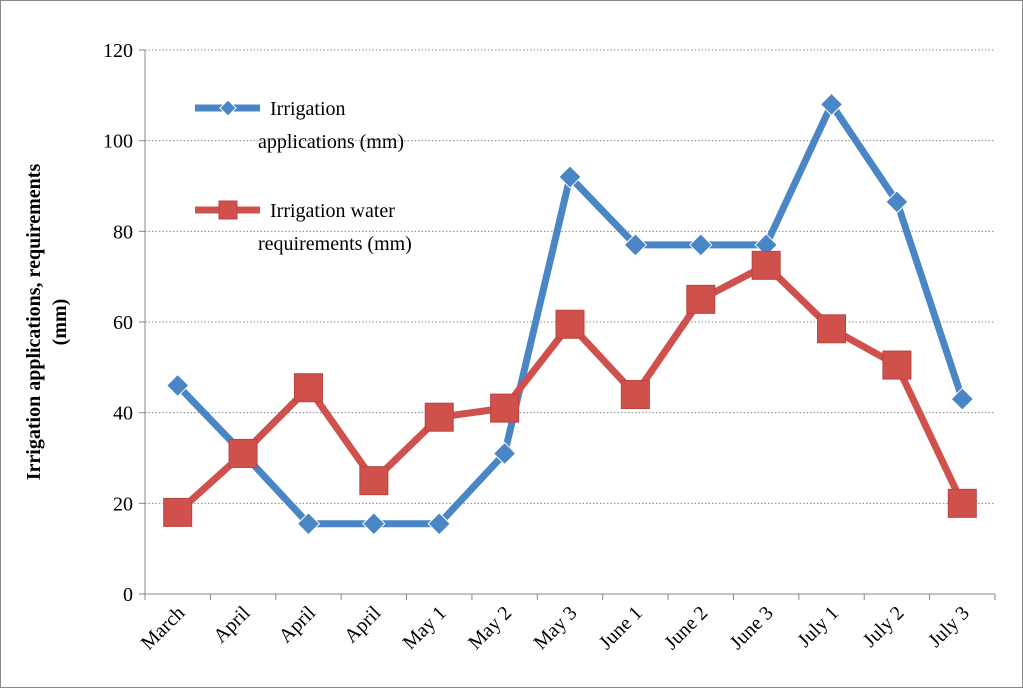 The image size is (1023, 688). Describe the element at coordinates (123, 323) in the screenshot. I see `y-tick-label: 60` at that location.